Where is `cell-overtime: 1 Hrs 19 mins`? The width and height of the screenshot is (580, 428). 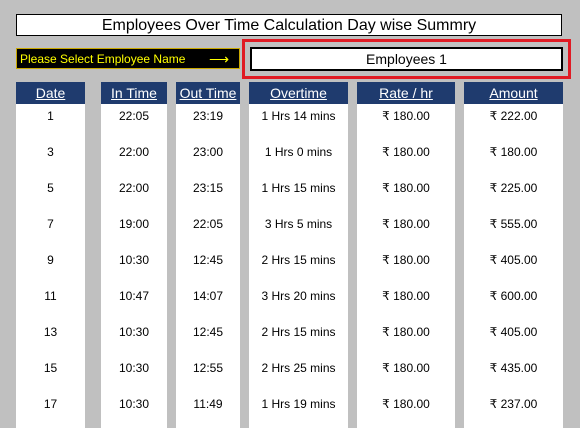
cell-overtime: 1 Hrs 19 mins is located at coordinates (298, 410).